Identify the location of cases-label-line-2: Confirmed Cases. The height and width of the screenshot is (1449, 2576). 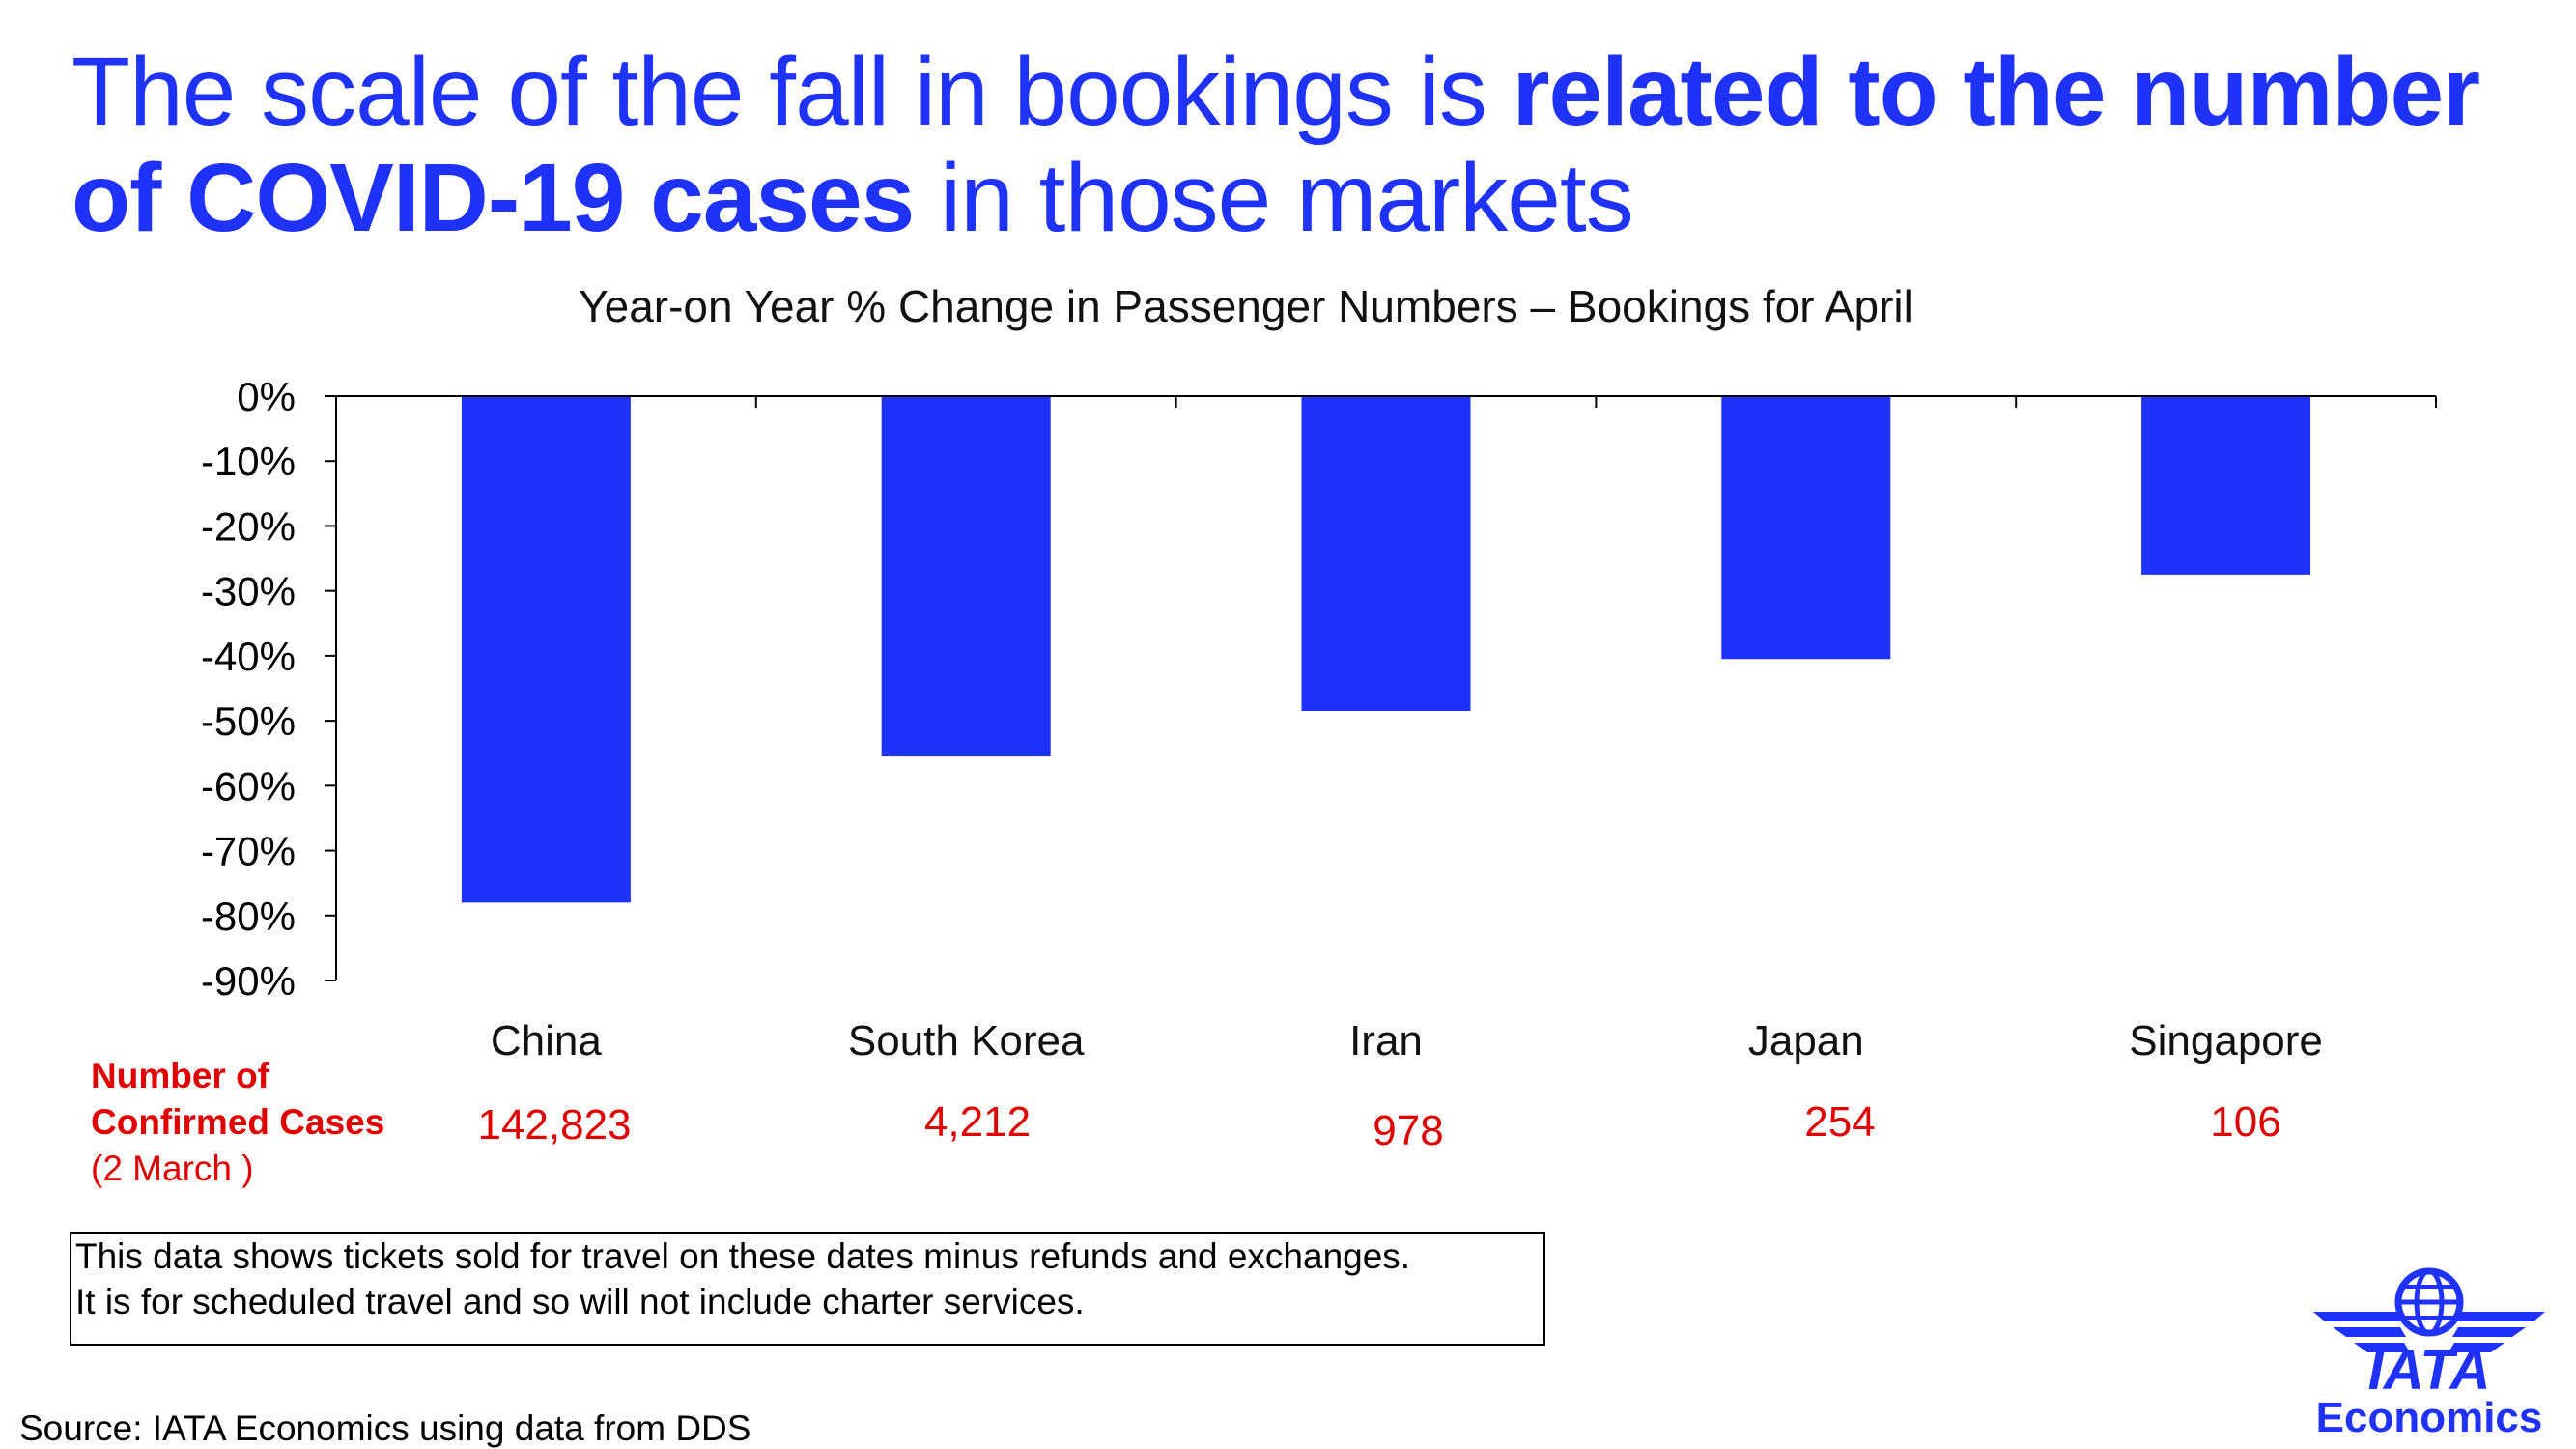
(238, 1122).